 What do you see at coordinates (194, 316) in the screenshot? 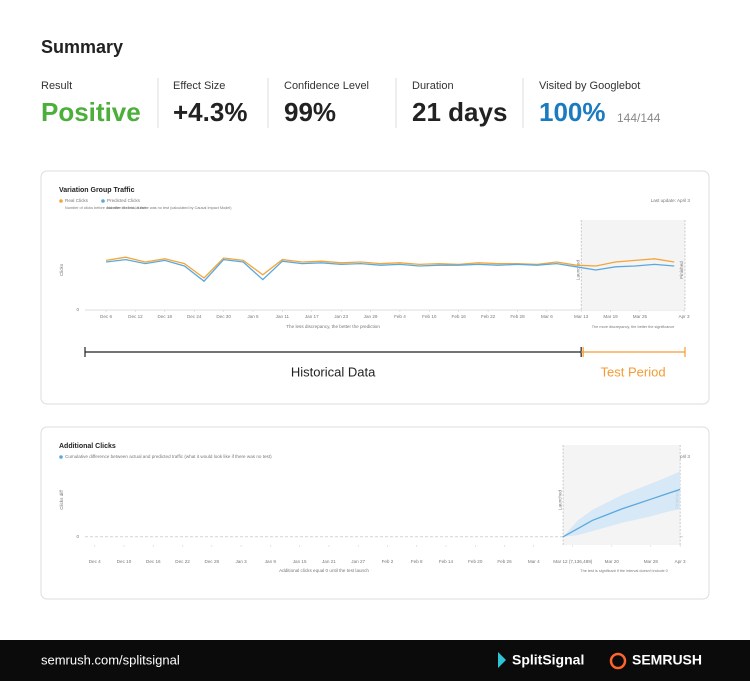
I see `x-tick-label: Dec 24` at bounding box center [194, 316].